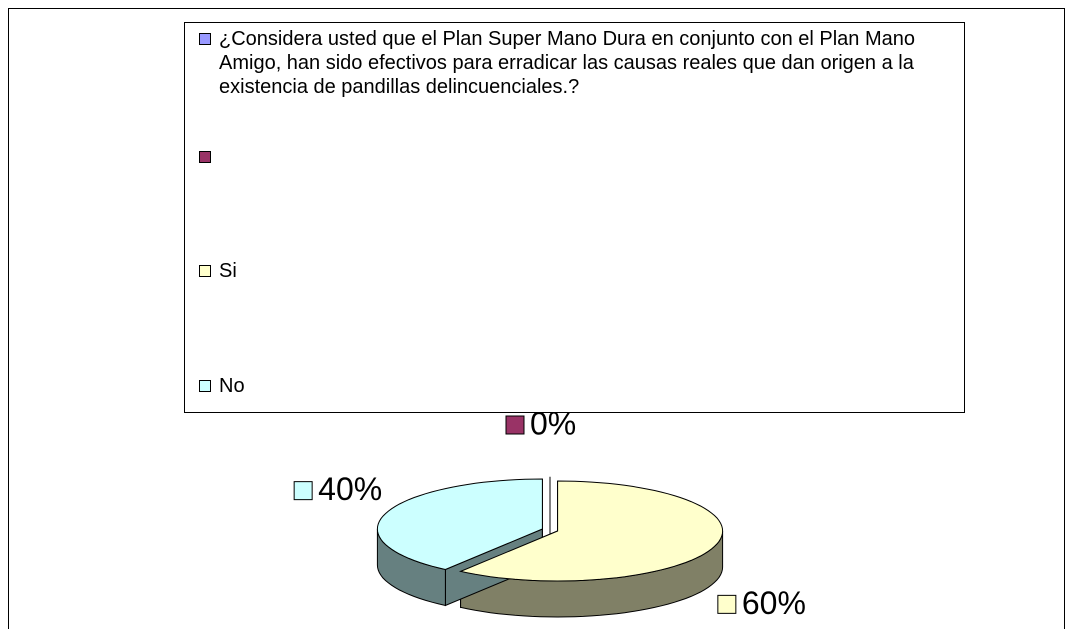  Describe the element at coordinates (228, 271) in the screenshot. I see `legend-label: Si` at that location.